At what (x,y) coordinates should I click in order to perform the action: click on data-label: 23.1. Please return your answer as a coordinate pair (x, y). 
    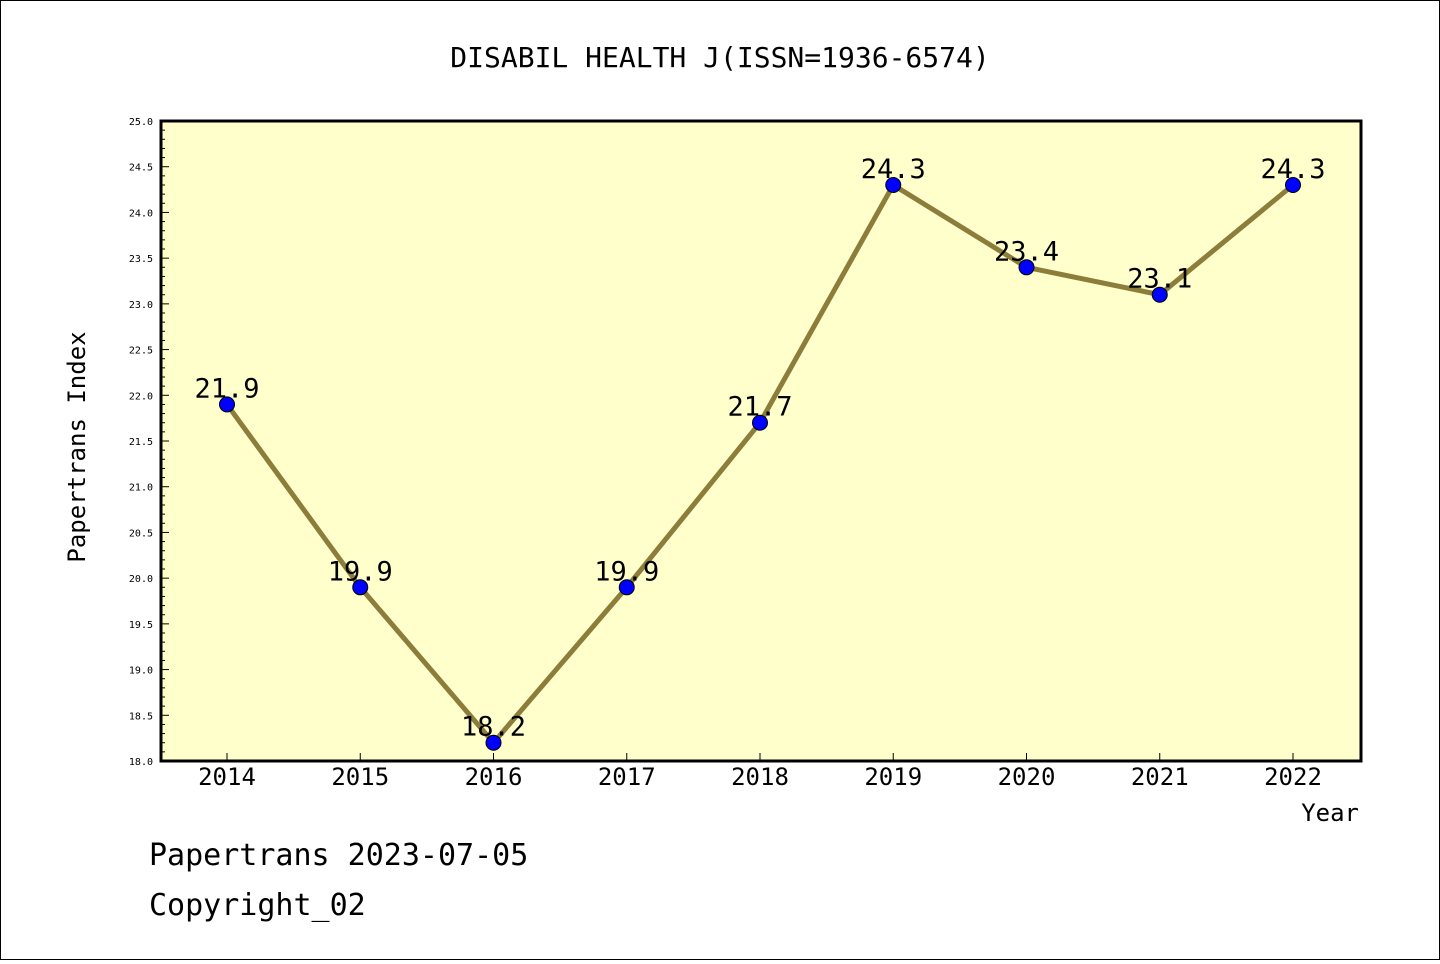
    Looking at the image, I should click on (1159, 279).